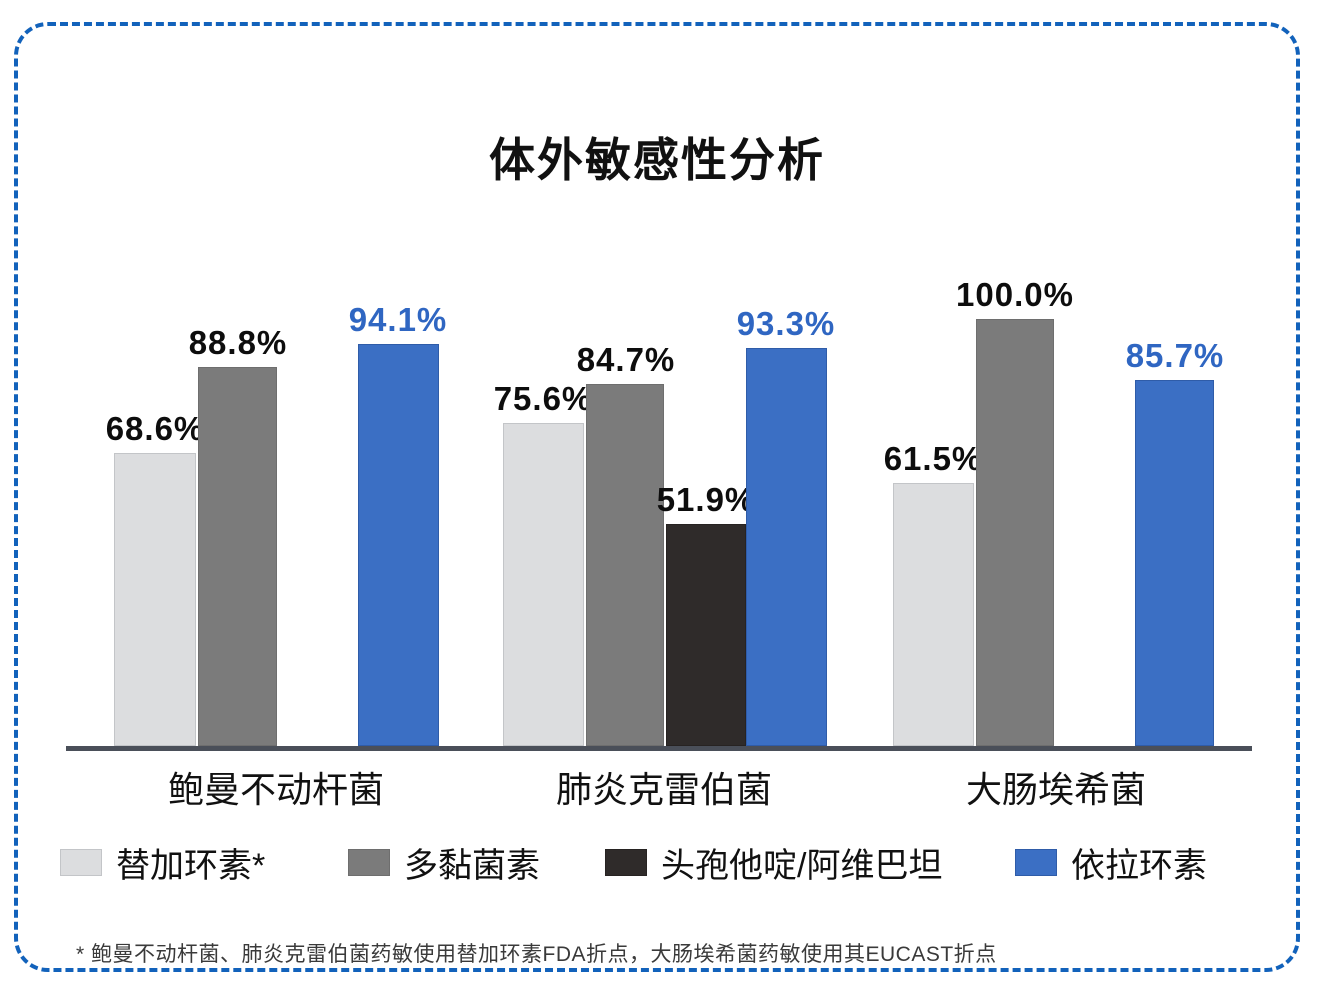 The image size is (1326, 1000). I want to click on bar-label-g0-s3: 94.1%, so click(398, 319).